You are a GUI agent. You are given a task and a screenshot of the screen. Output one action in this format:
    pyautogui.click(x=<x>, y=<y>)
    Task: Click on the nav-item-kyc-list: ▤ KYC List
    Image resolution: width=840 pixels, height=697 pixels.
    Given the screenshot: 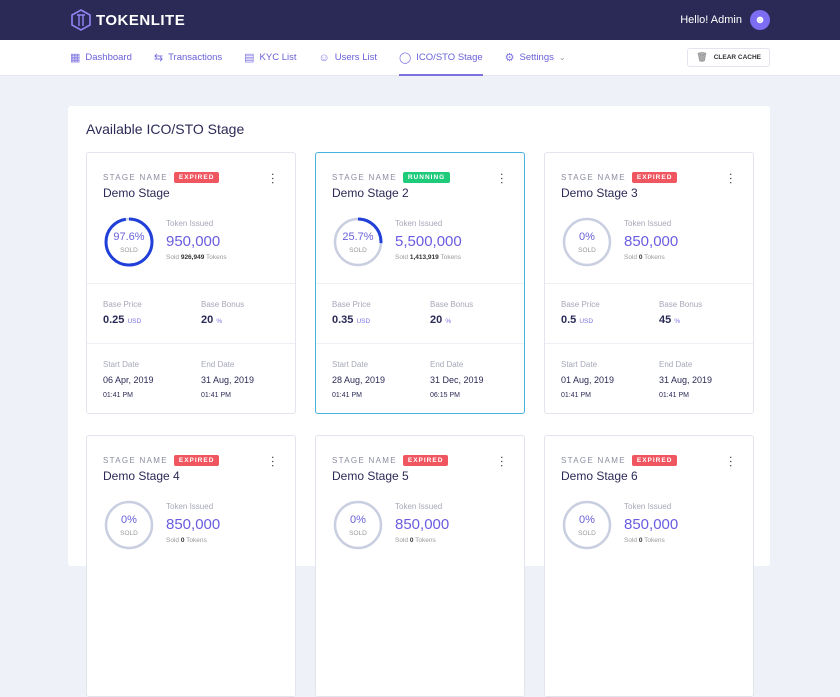 What is the action you would take?
    pyautogui.click(x=270, y=58)
    